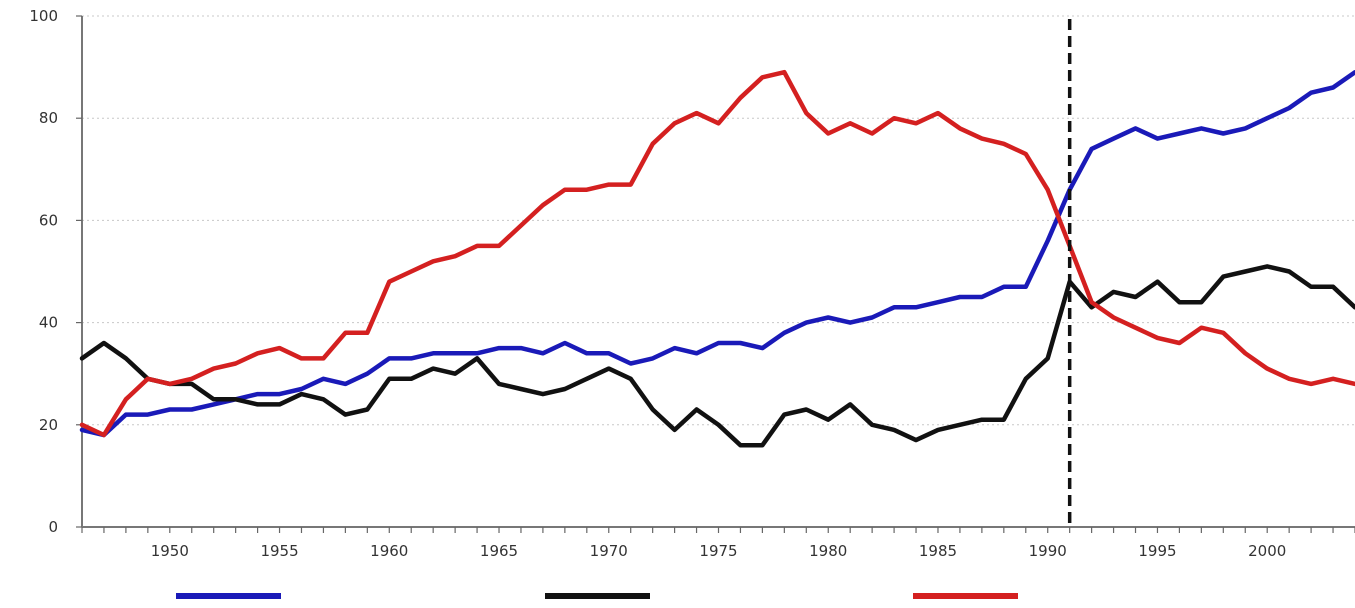 This screenshot has width=1355, height=608. Describe the element at coordinates (170, 551) in the screenshot. I see `x-tick-label-1950: 1950` at that location.